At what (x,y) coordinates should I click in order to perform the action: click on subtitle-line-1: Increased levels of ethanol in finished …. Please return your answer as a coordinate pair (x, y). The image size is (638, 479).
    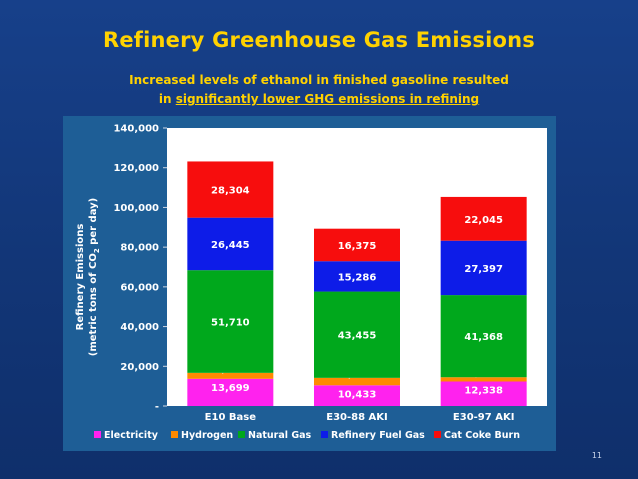
    Looking at the image, I should click on (319, 80).